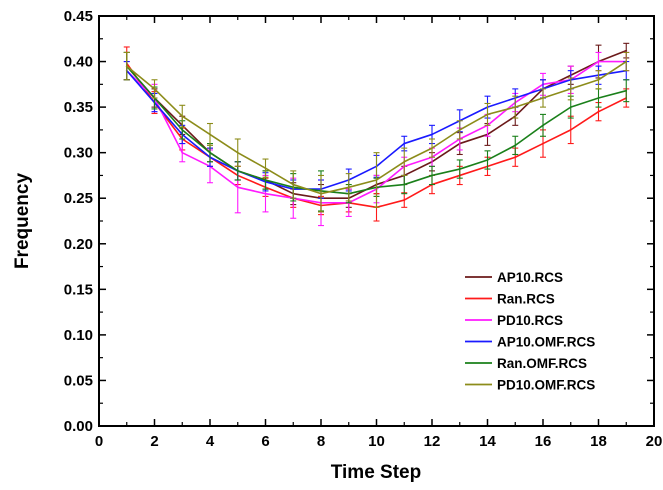  Describe the element at coordinates (654, 441) in the screenshot. I see `x-tick-label: 20` at that location.